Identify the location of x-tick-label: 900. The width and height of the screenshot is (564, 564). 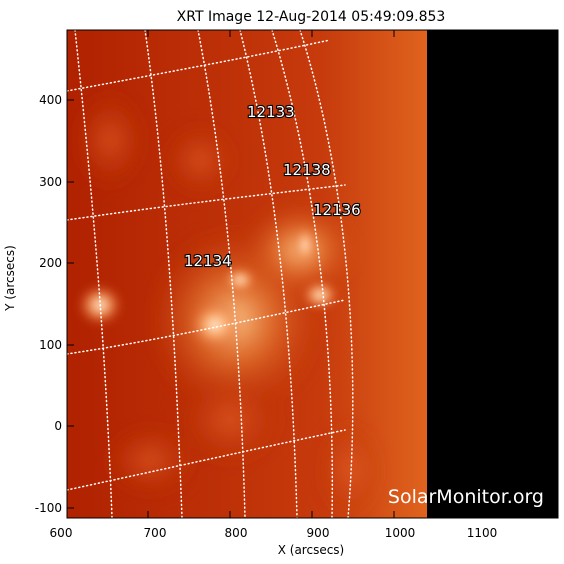
(318, 533).